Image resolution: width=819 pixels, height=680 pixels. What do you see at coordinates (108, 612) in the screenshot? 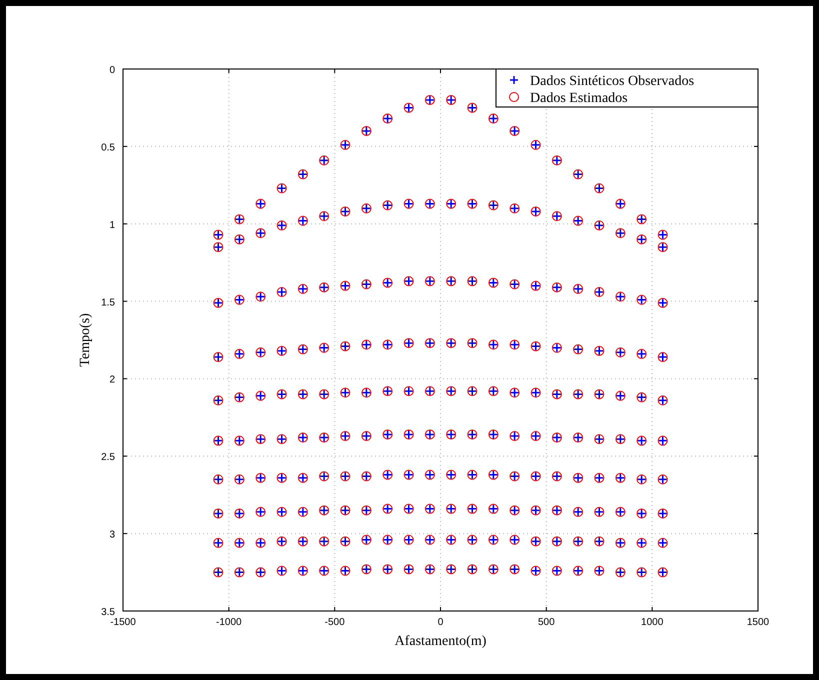
I see `y-tick-label: 3.5` at bounding box center [108, 612].